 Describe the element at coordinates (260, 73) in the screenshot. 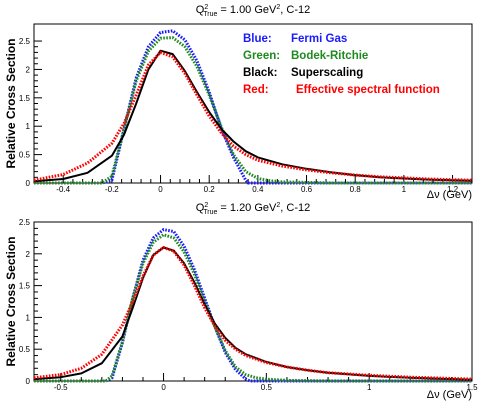

I see `legend-key: Black:` at that location.